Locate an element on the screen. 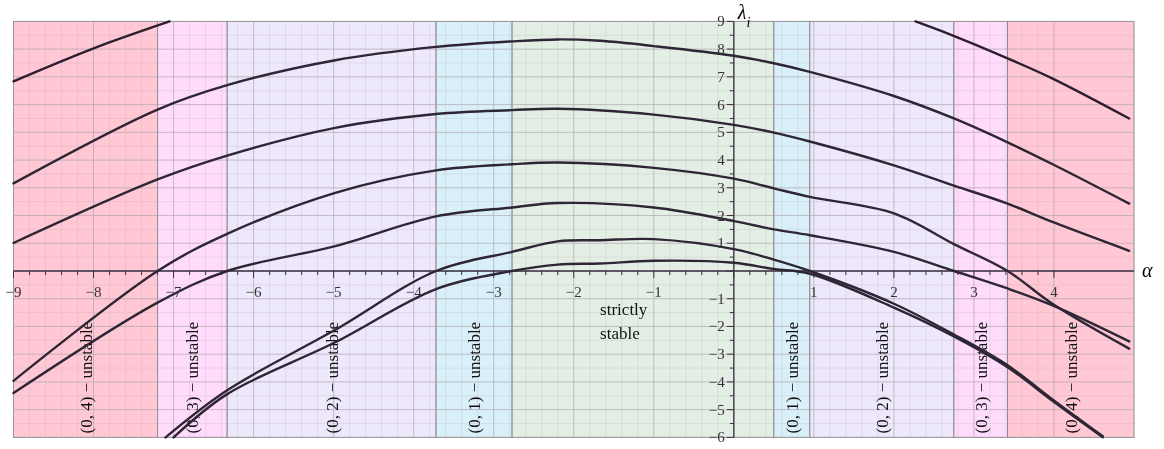 Image resolution: width=1164 pixels, height=449 pixels. y-tick-label: 3 is located at coordinates (721, 187).